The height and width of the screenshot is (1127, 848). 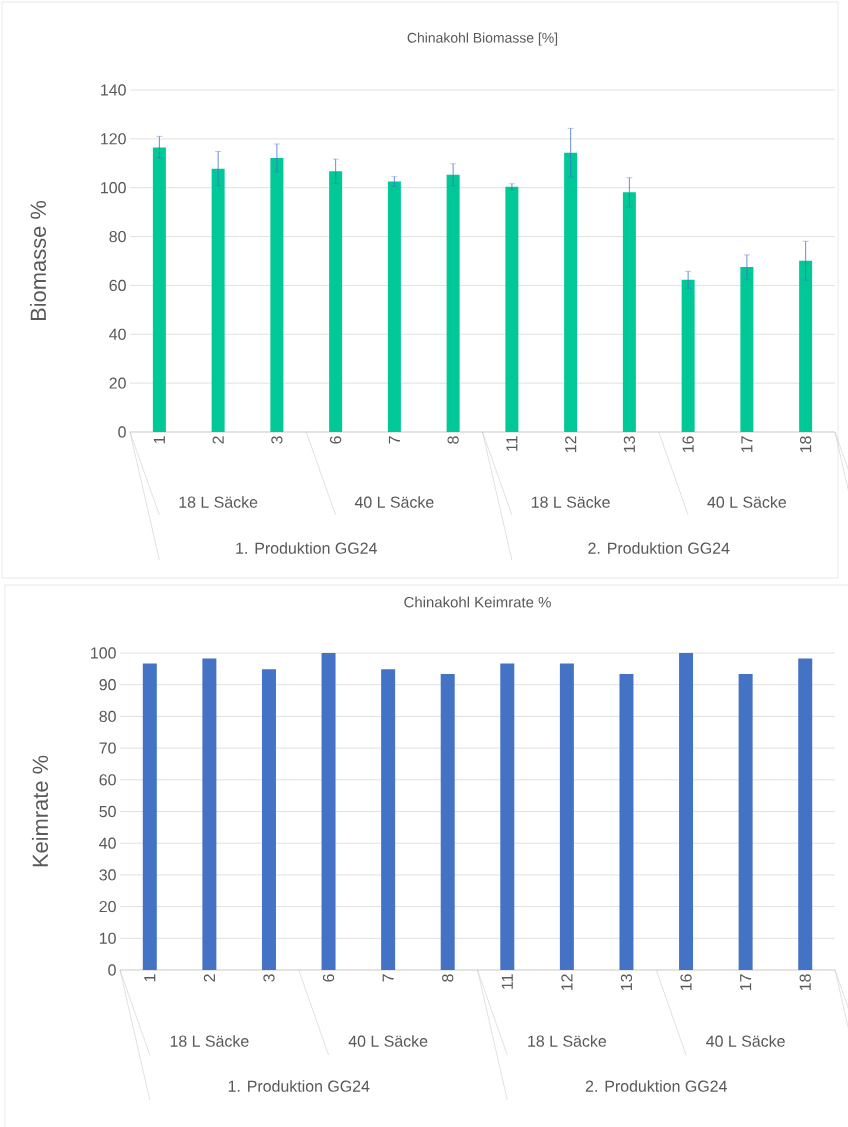 I want to click on y-tick-label: 140, so click(x=113, y=90).